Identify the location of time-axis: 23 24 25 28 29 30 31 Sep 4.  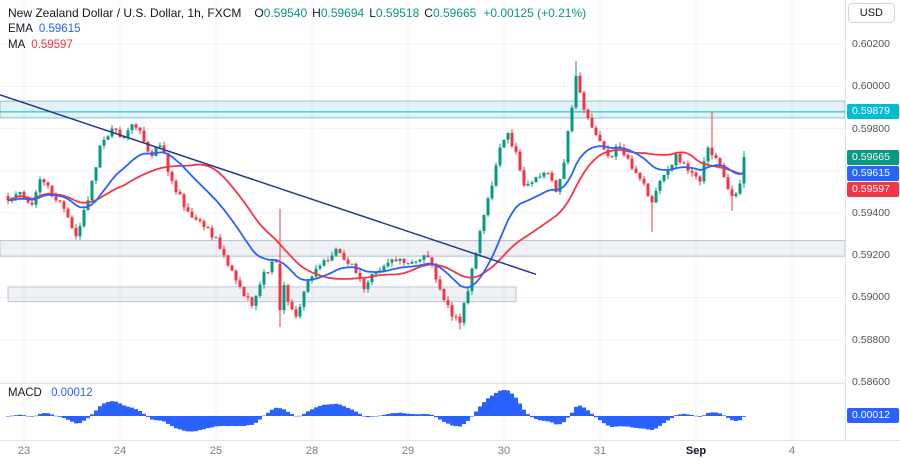
(450, 451).